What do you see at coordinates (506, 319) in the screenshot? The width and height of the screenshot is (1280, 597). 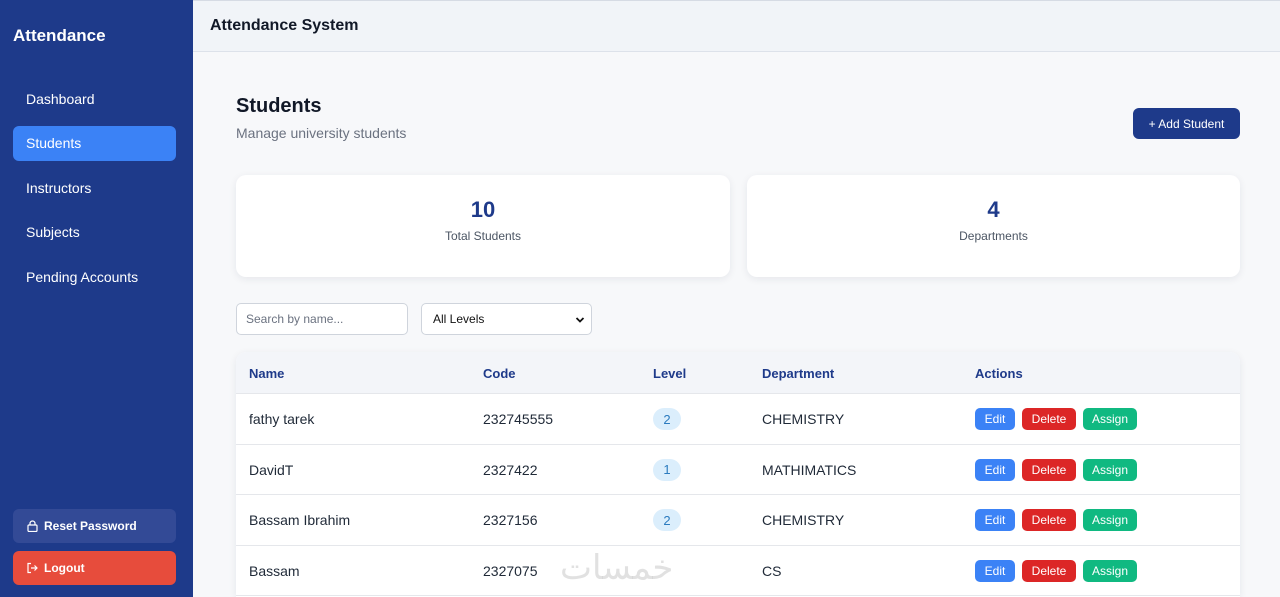 I see `level-select: All Levels` at bounding box center [506, 319].